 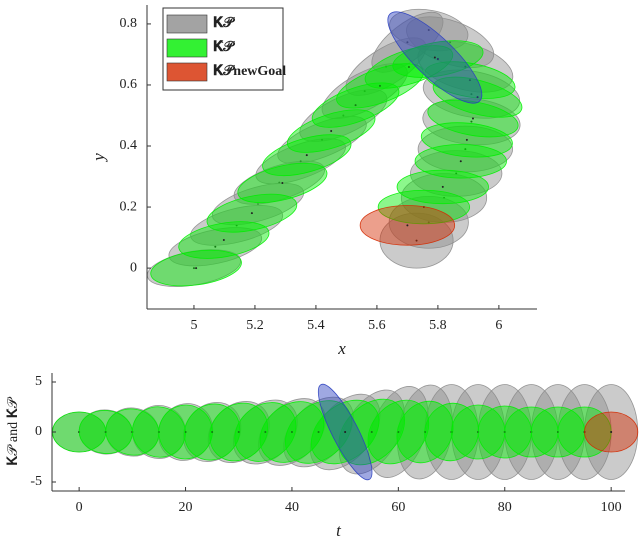 What do you see at coordinates (438, 325) in the screenshot?
I see `x-tick-label: 5.8` at bounding box center [438, 325].